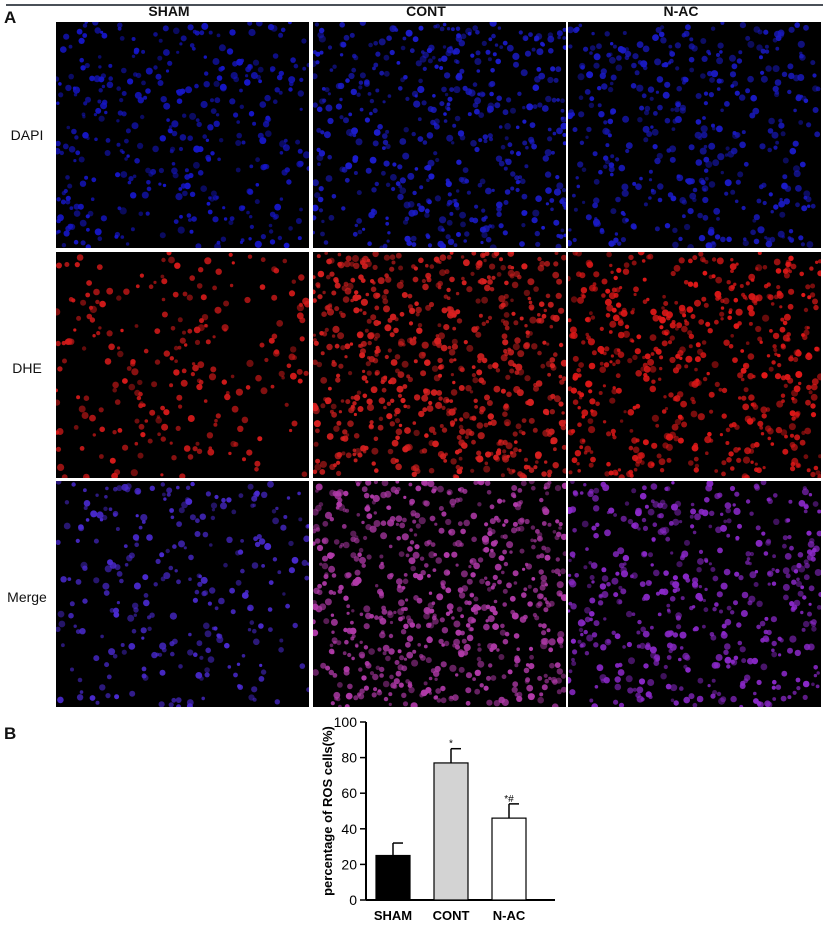  I want to click on y-tick-label: 20, so click(349, 864).